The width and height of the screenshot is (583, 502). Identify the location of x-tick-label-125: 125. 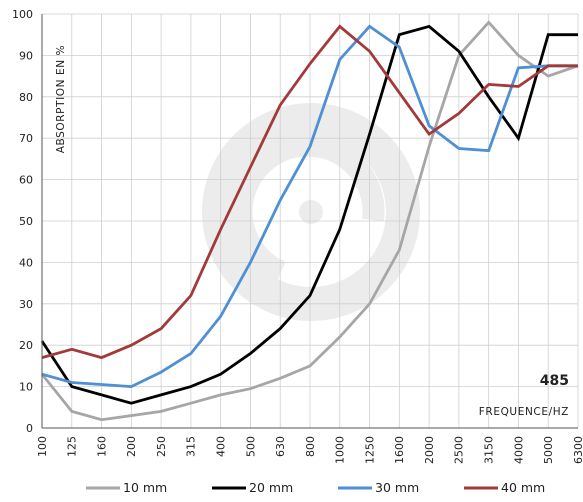
(72, 446).